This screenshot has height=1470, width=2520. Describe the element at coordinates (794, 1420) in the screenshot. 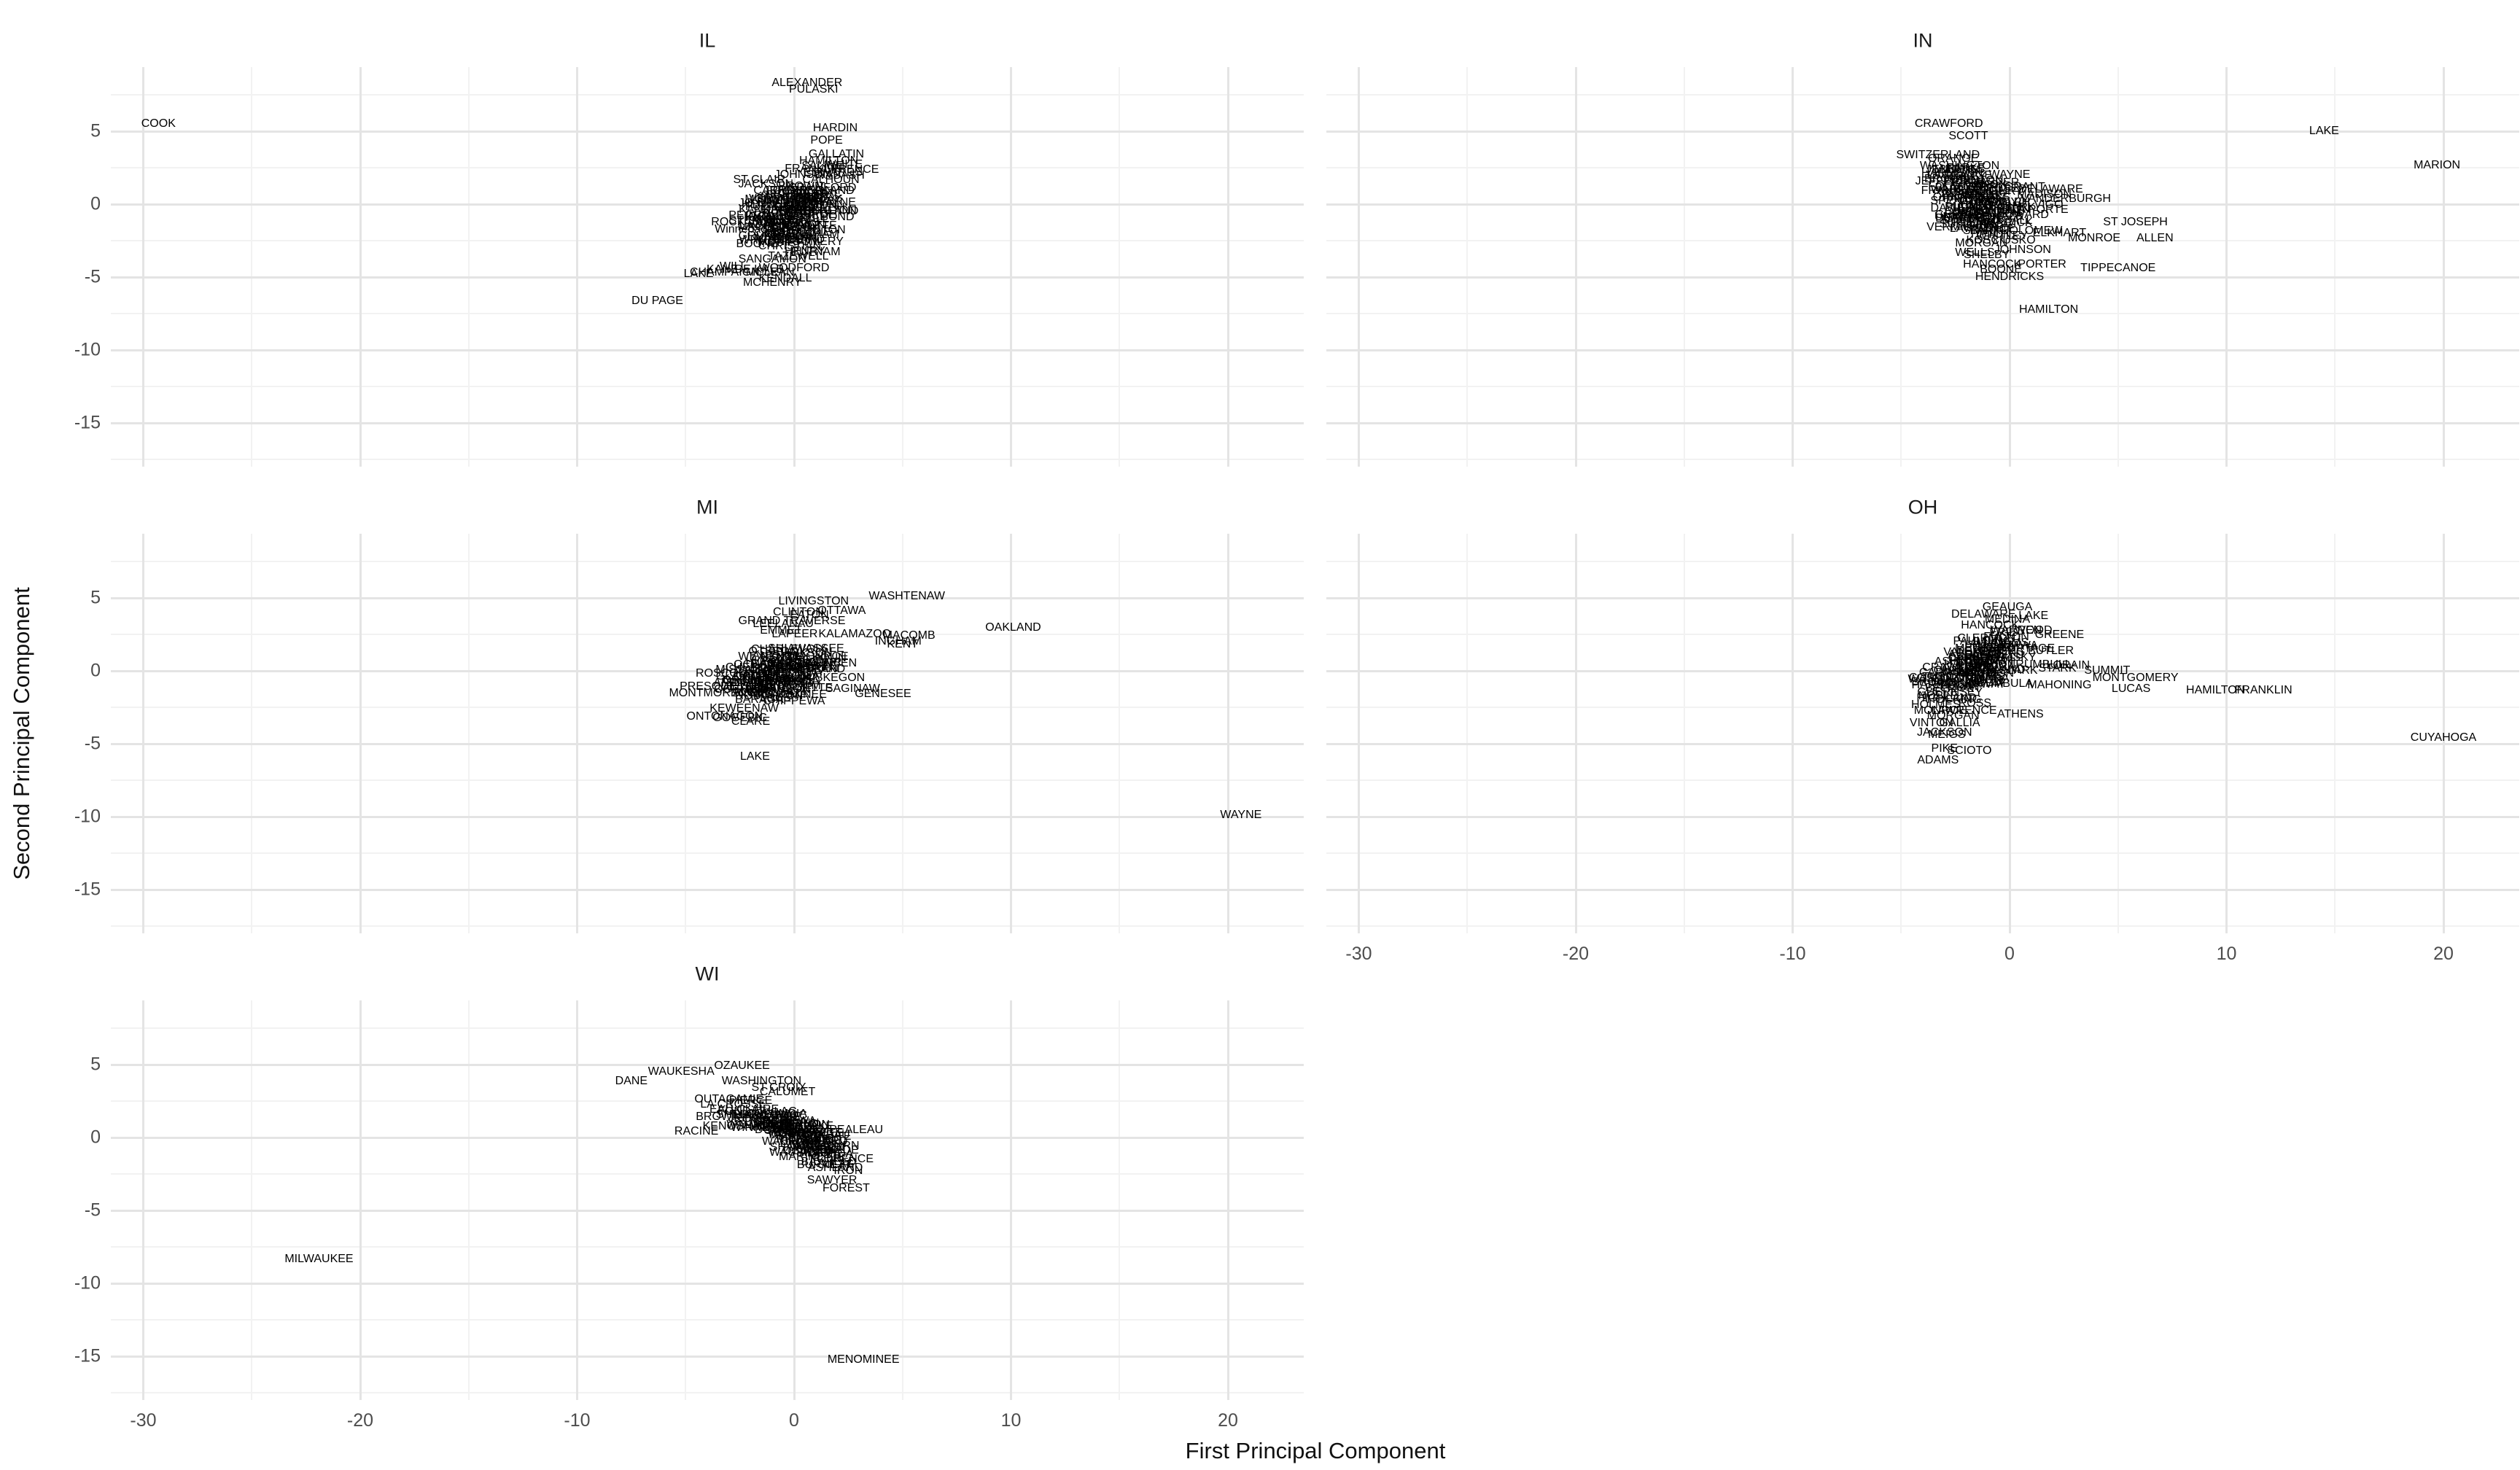

I see `x-tick-label: 0` at that location.